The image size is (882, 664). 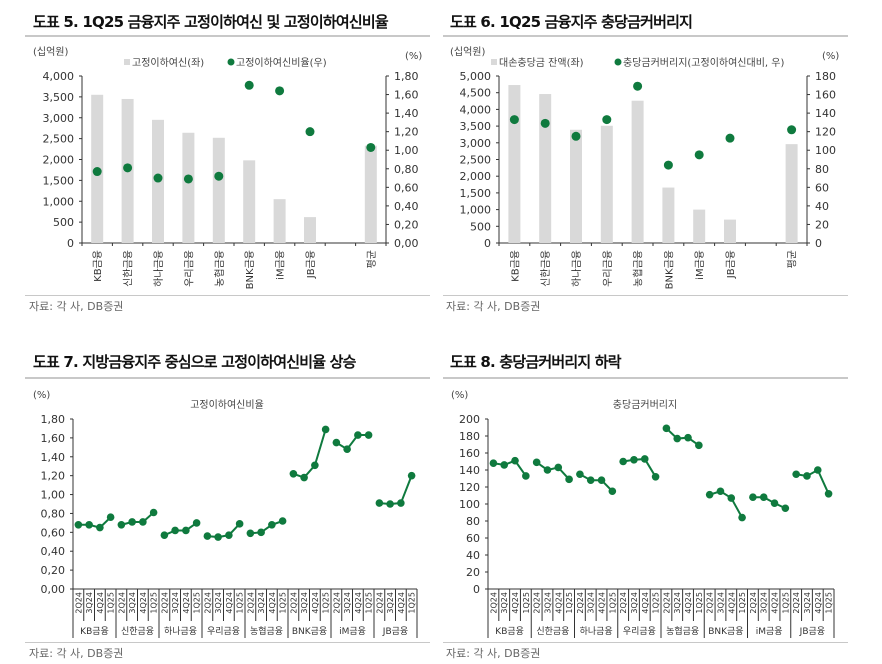 What do you see at coordinates (487, 243) in the screenshot?
I see `left-tick-label: 0` at bounding box center [487, 243].